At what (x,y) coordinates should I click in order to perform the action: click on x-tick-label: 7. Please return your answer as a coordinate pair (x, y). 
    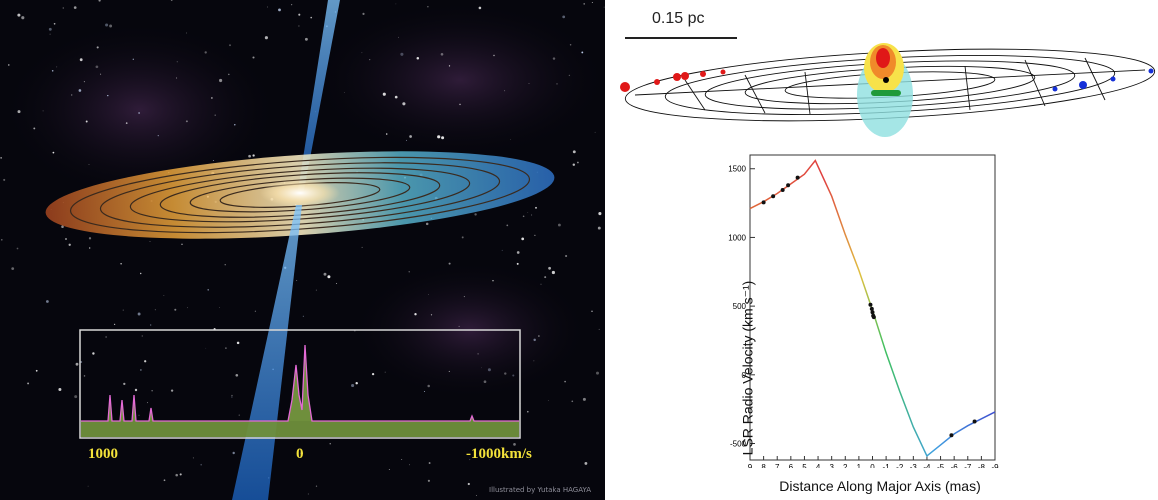
    Looking at the image, I should click on (777, 465).